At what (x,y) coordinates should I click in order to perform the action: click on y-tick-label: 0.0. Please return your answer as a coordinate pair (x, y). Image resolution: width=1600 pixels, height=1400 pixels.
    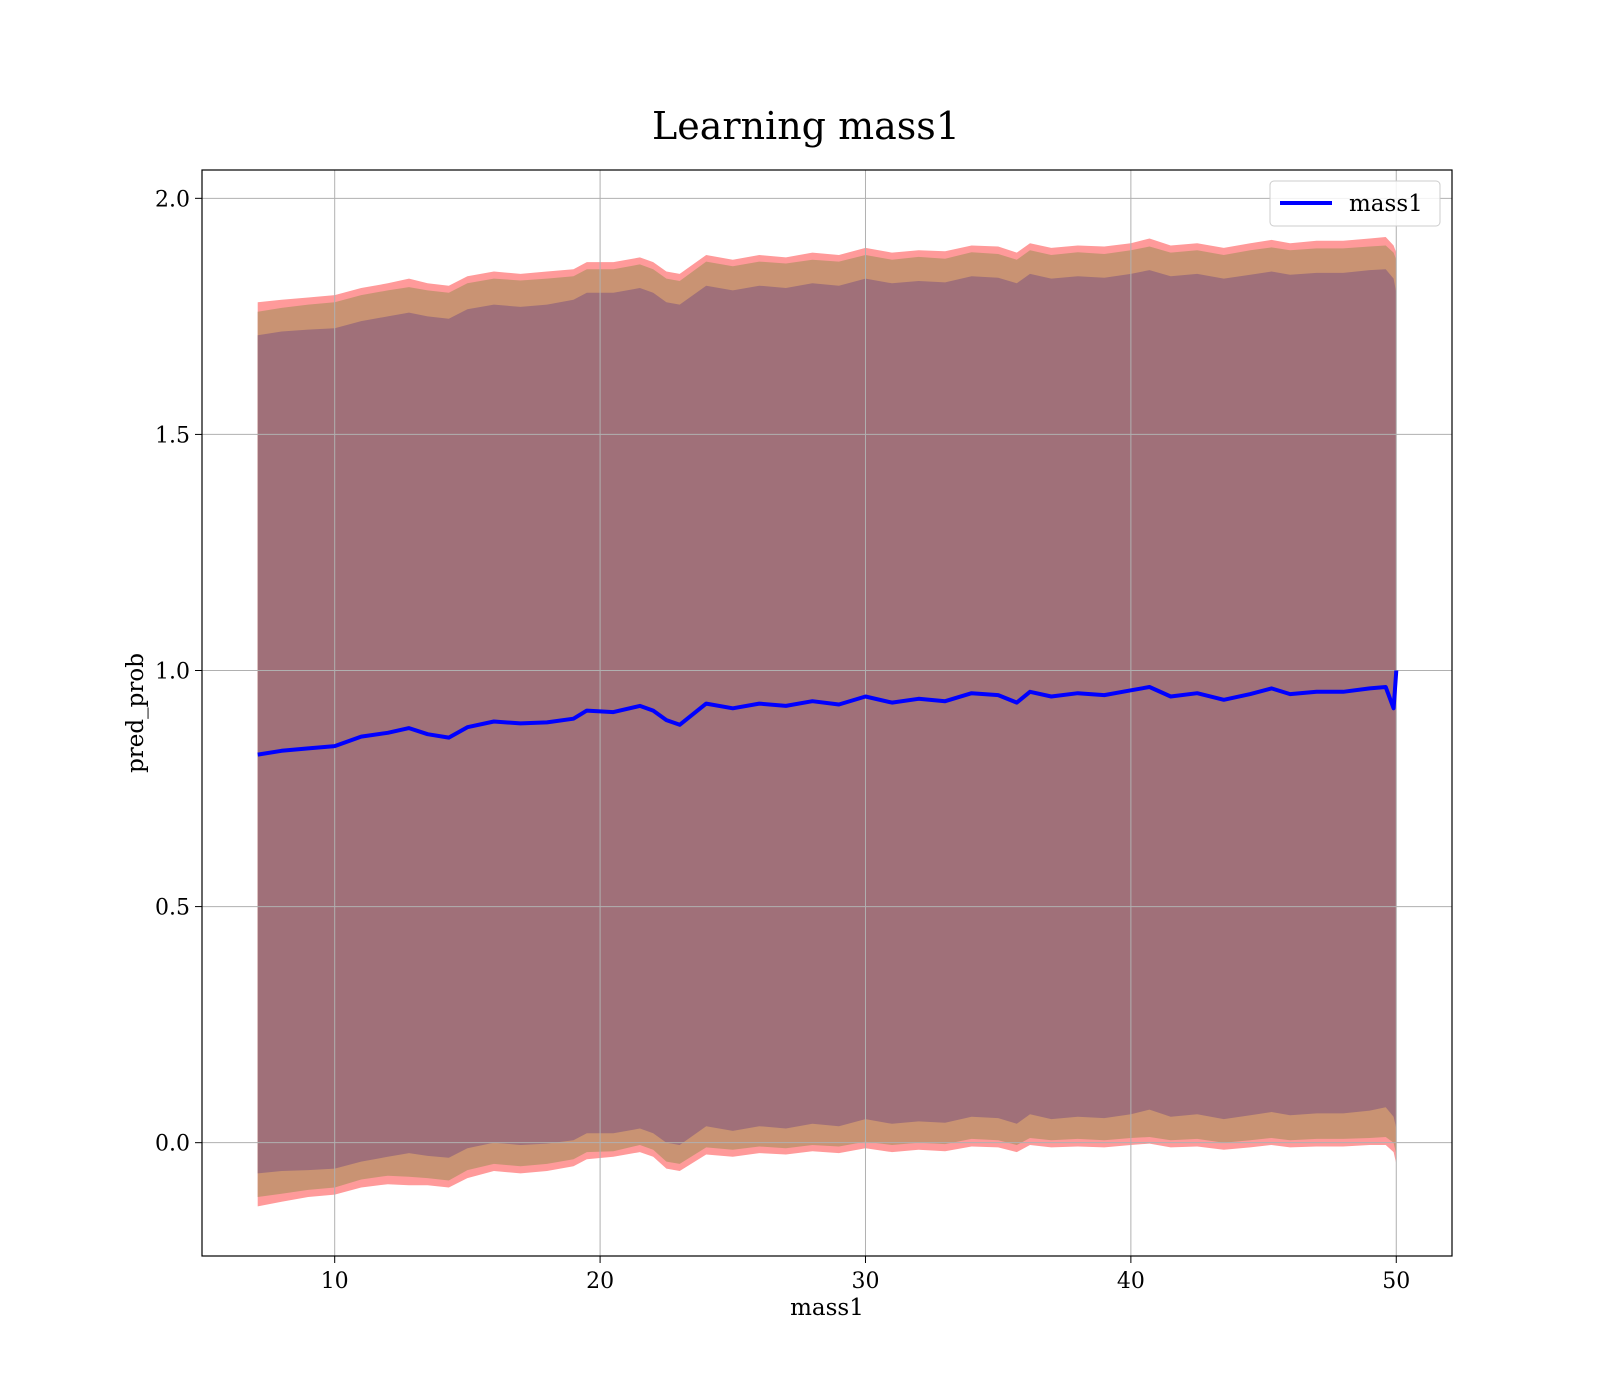
    Looking at the image, I should click on (172, 1144).